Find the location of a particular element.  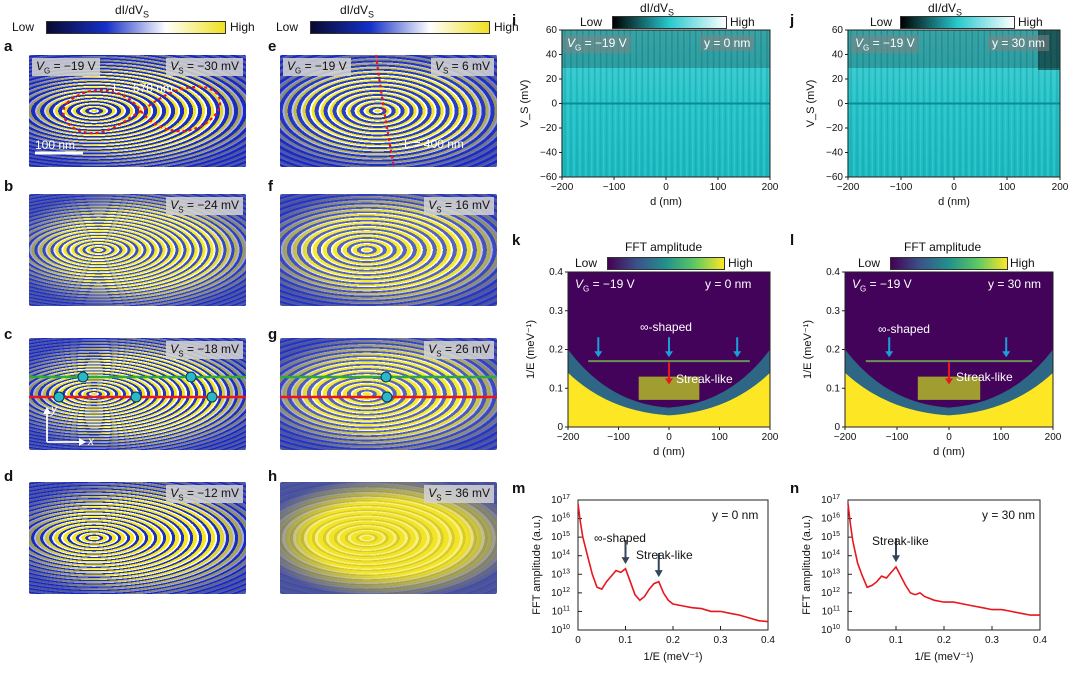

vg-tag-j: VG = −19 V is located at coordinates (885, 44).